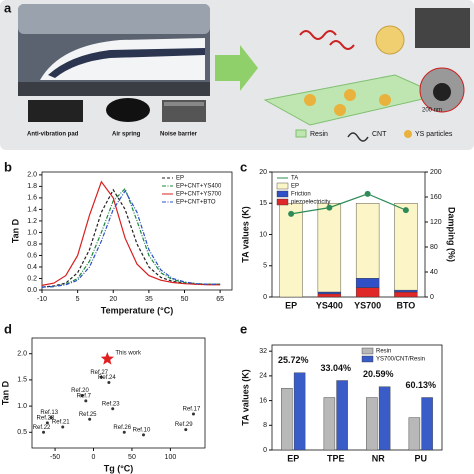  Describe the element at coordinates (80, 391) in the screenshot. I see `point-label: Ref.20` at that location.